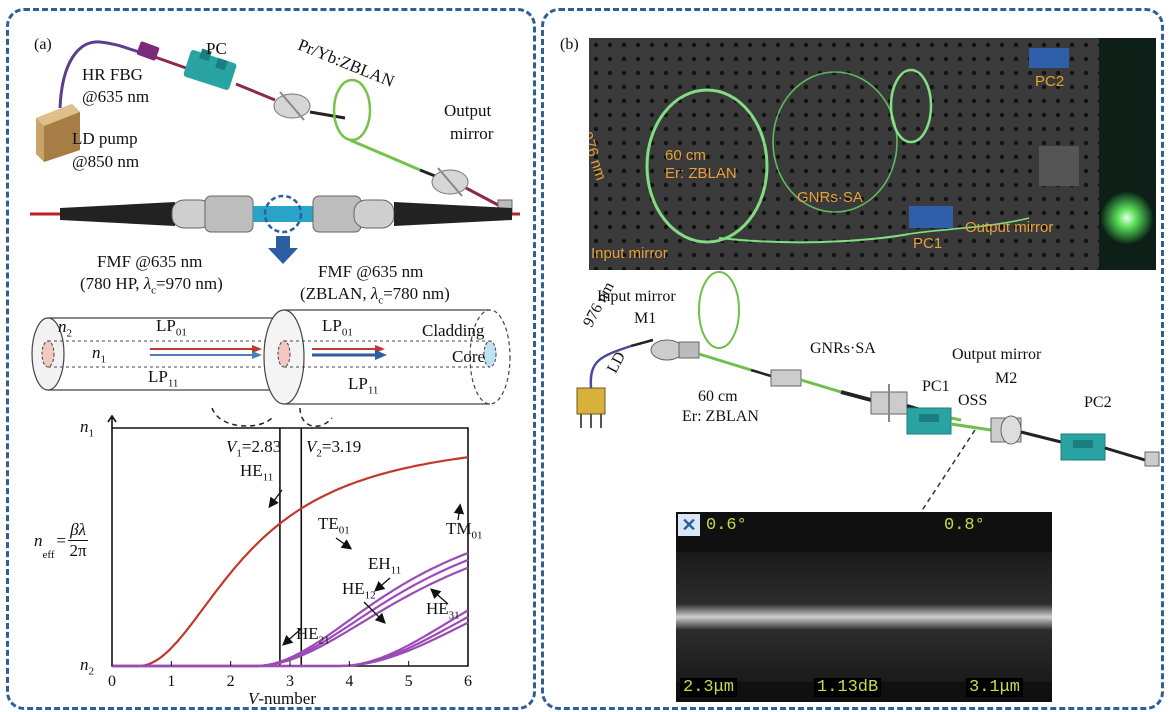 The width and height of the screenshot is (1170, 712). Describe the element at coordinates (591, 407) in the screenshot. I see `ld-package` at that location.